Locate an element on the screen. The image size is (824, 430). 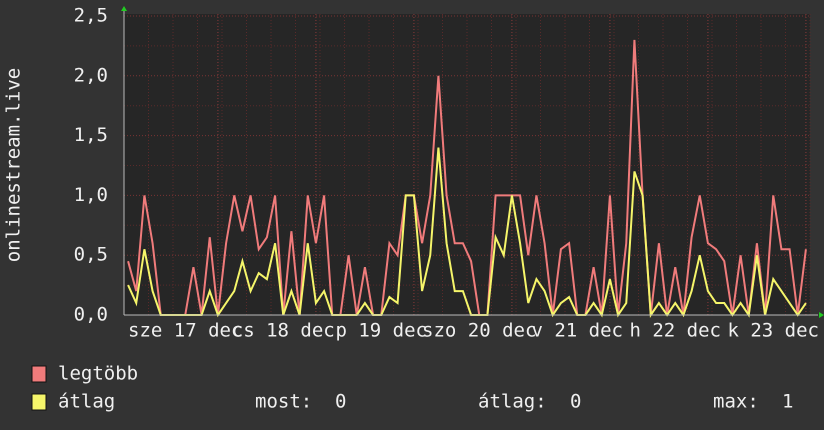
y-tick-label: 2,5 is located at coordinates (91, 16).